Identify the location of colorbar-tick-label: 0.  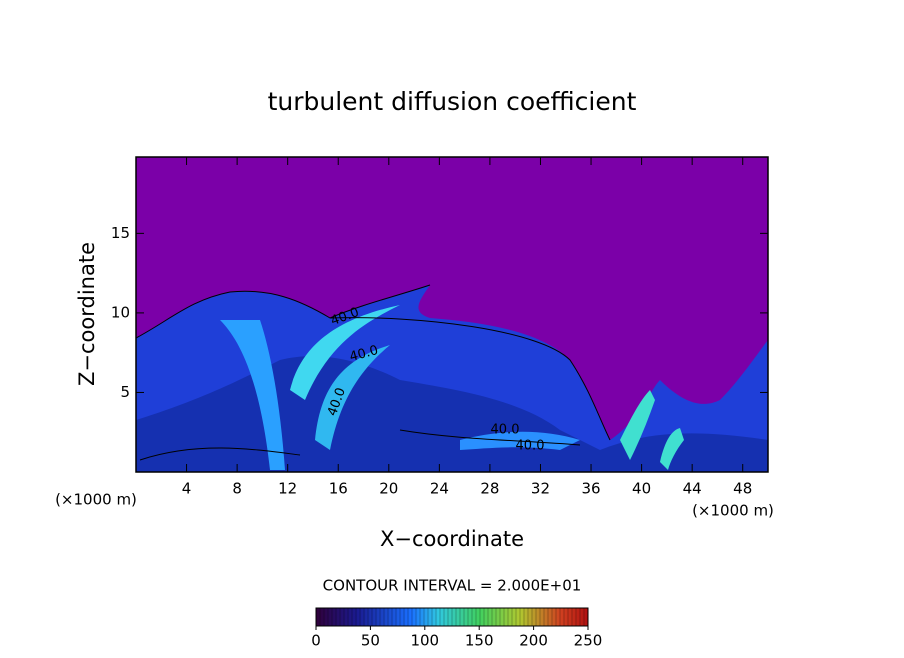
(316, 641).